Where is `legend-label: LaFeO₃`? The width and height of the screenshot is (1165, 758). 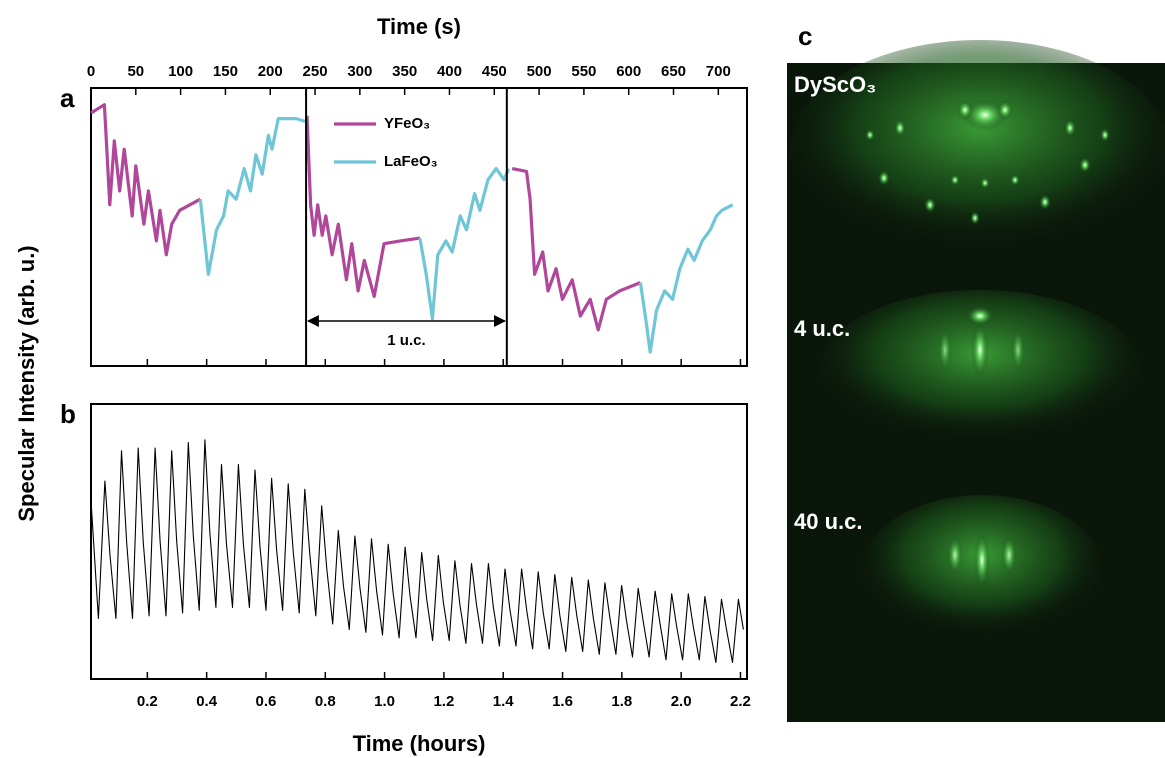 legend-label: LaFeO₃ is located at coordinates (411, 161).